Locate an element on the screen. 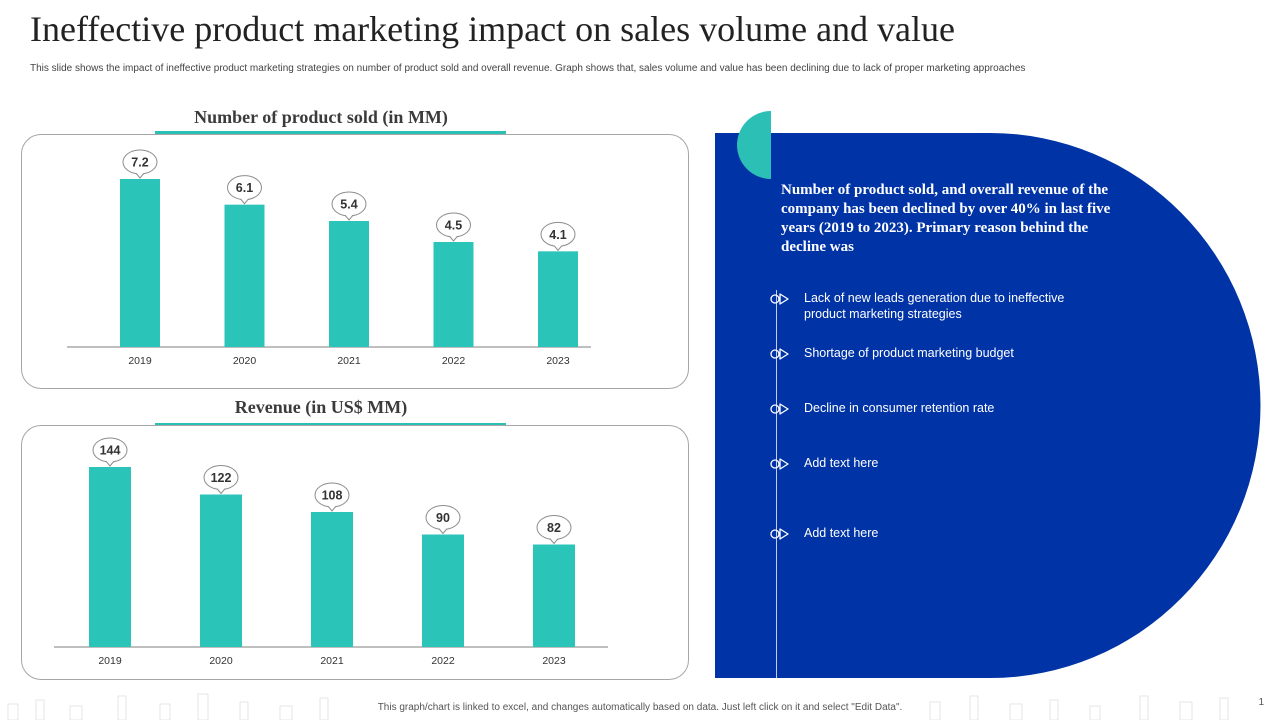 This screenshot has width=1280, height=720. decorative-background-pattern is located at coordinates (618, 706).